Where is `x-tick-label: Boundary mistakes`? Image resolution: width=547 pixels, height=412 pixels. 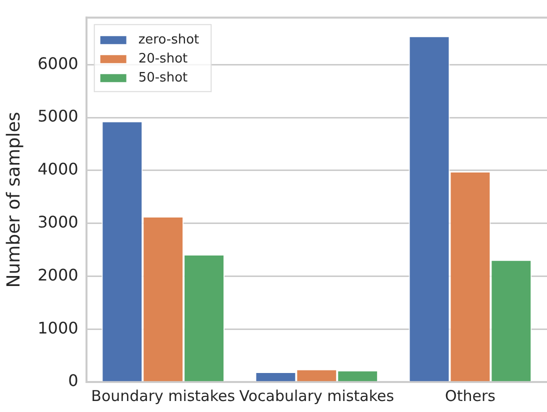
x-tick-label: Boundary mistakes is located at coordinates (163, 395).